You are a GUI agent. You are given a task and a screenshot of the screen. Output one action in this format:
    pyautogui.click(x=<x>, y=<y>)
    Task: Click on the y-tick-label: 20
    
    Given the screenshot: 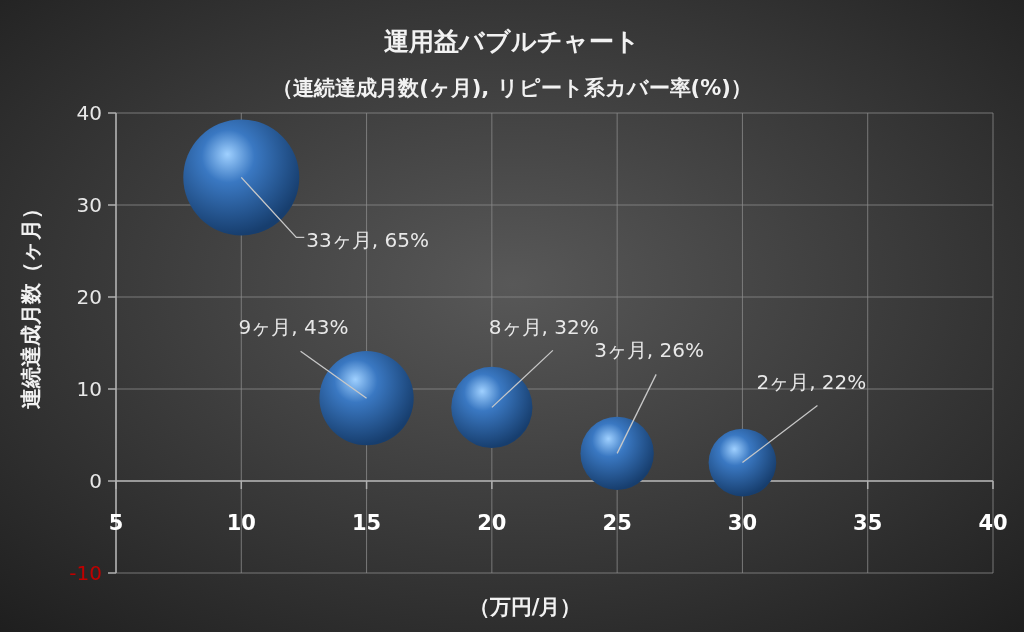 What is the action you would take?
    pyautogui.click(x=89, y=297)
    